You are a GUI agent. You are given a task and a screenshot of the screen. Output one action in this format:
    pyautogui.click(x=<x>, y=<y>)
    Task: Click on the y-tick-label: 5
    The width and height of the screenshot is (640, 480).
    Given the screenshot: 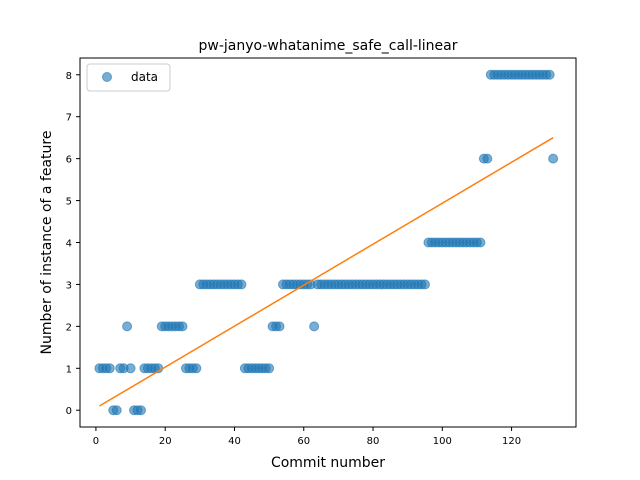 What is the action you would take?
    pyautogui.click(x=69, y=202)
    